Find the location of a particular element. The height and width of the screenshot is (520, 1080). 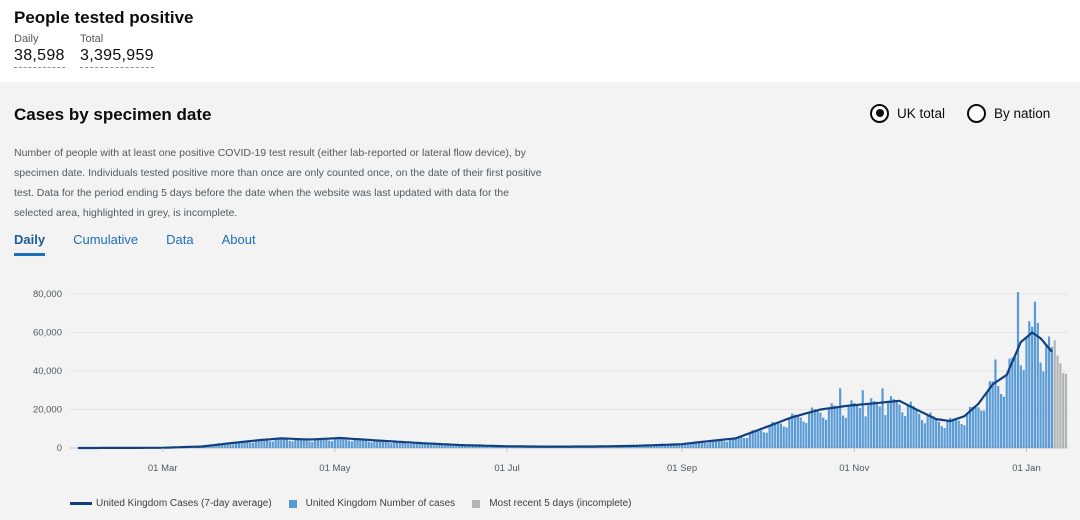

radio-uk-total: UK total is located at coordinates (907, 113).